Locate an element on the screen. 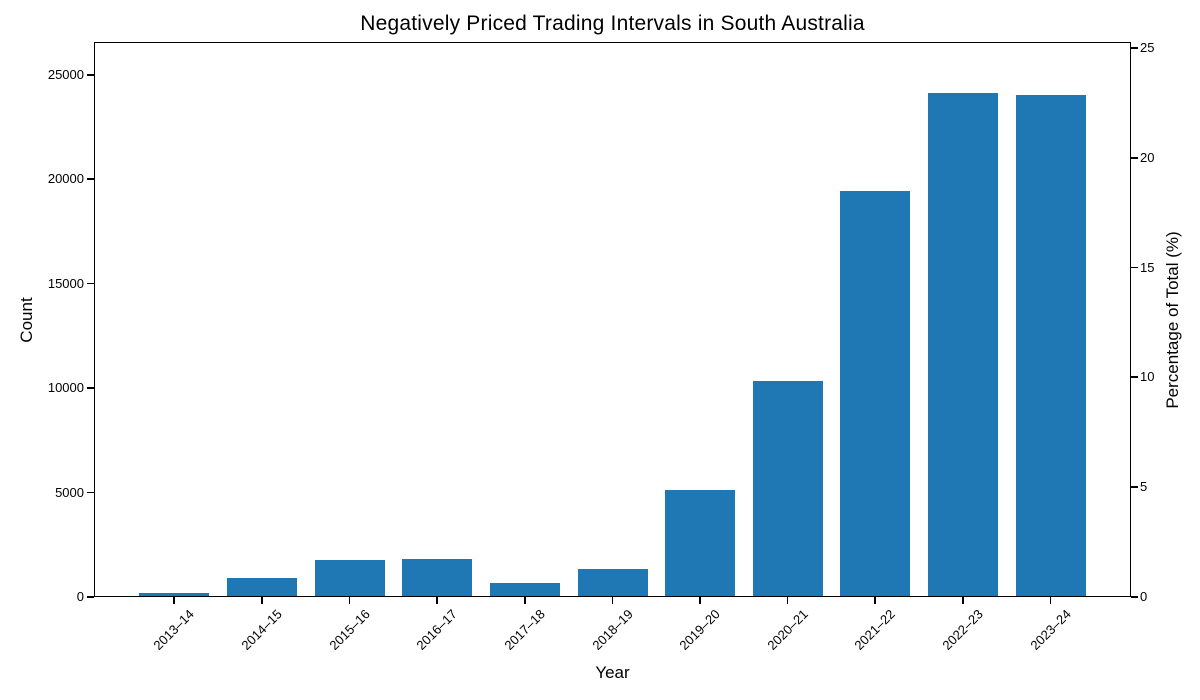 The height and width of the screenshot is (700, 1200). x-tick-label: 2019–20 is located at coordinates (699, 629).